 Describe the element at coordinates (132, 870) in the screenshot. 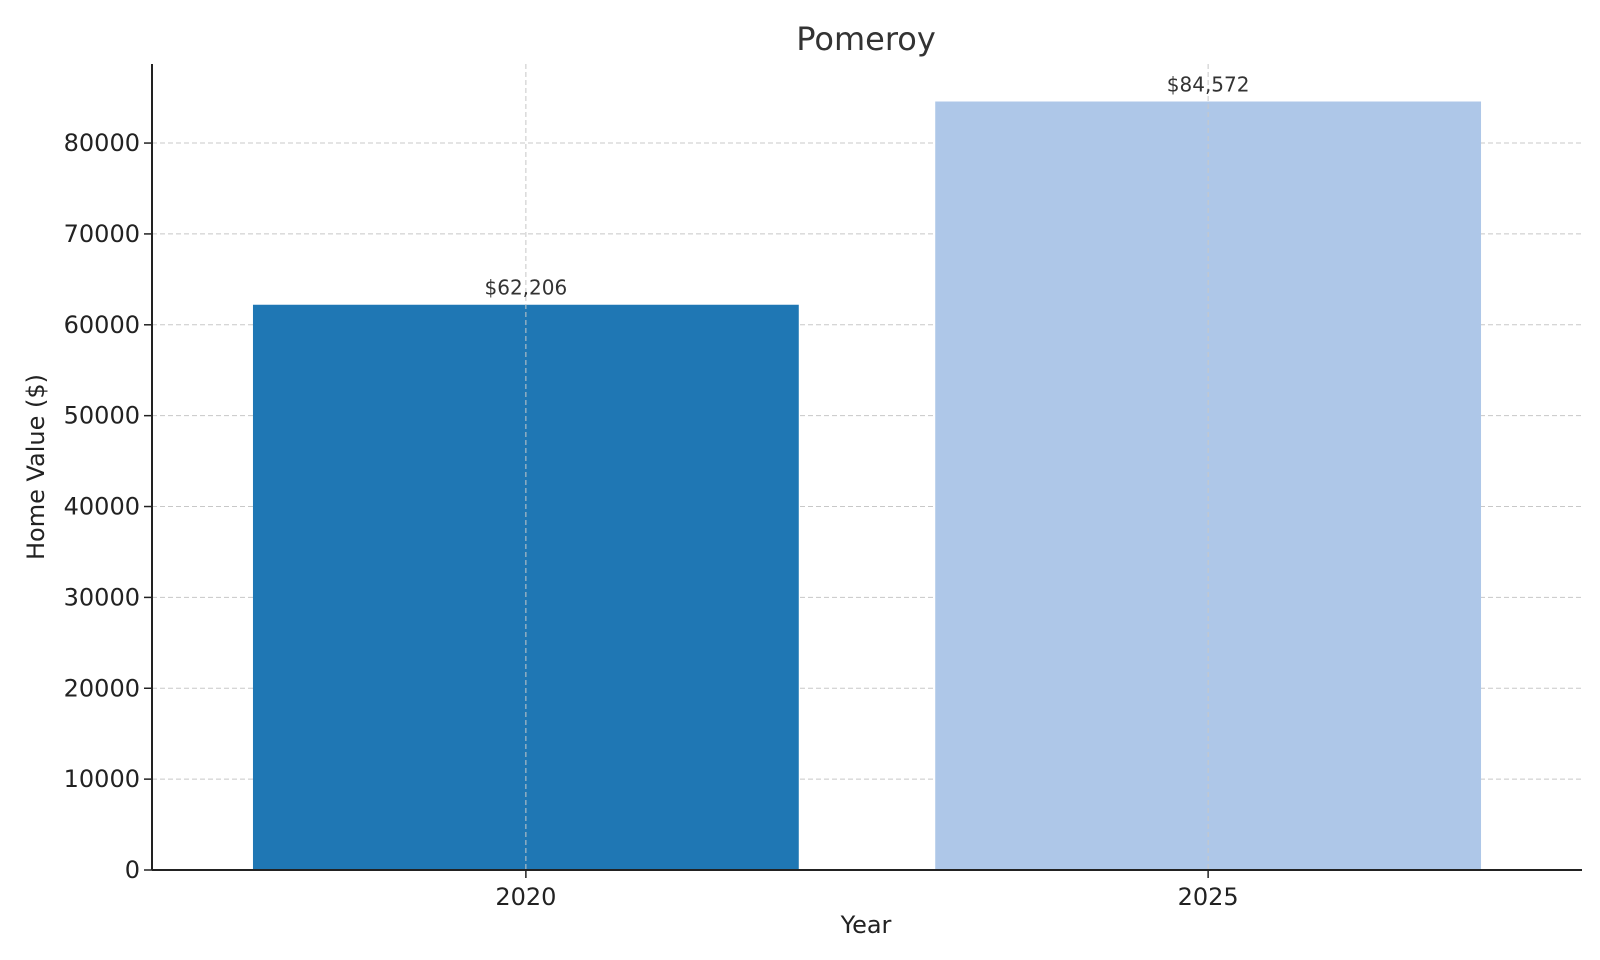

I see `y-tick-label: 0` at that location.